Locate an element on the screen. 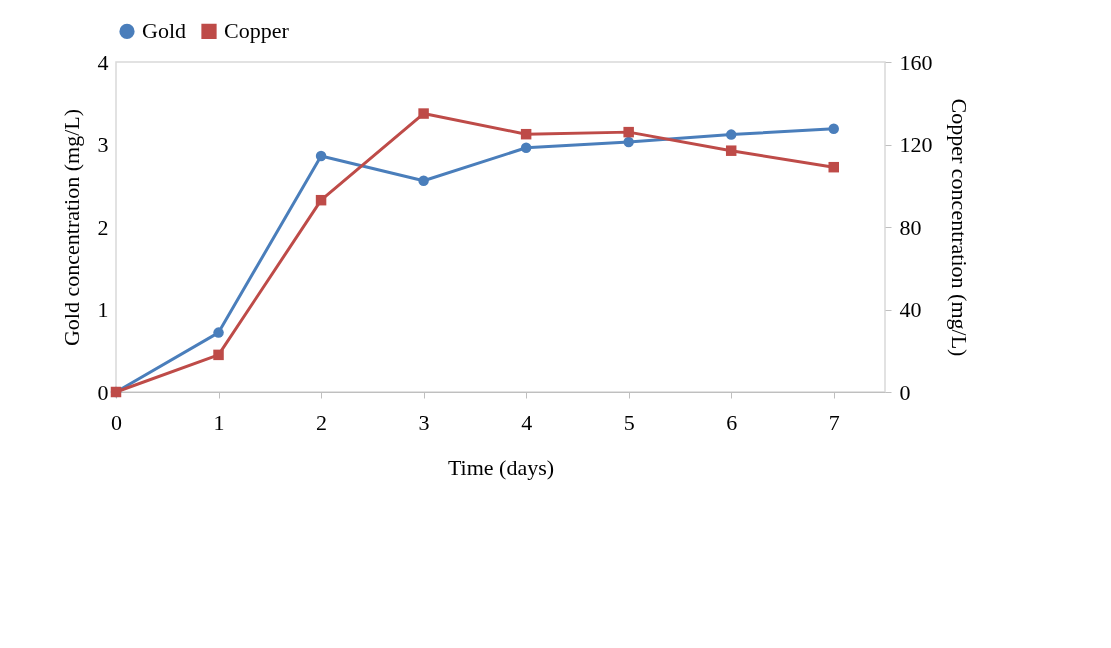  y-tick-label: 0 is located at coordinates (103, 392).